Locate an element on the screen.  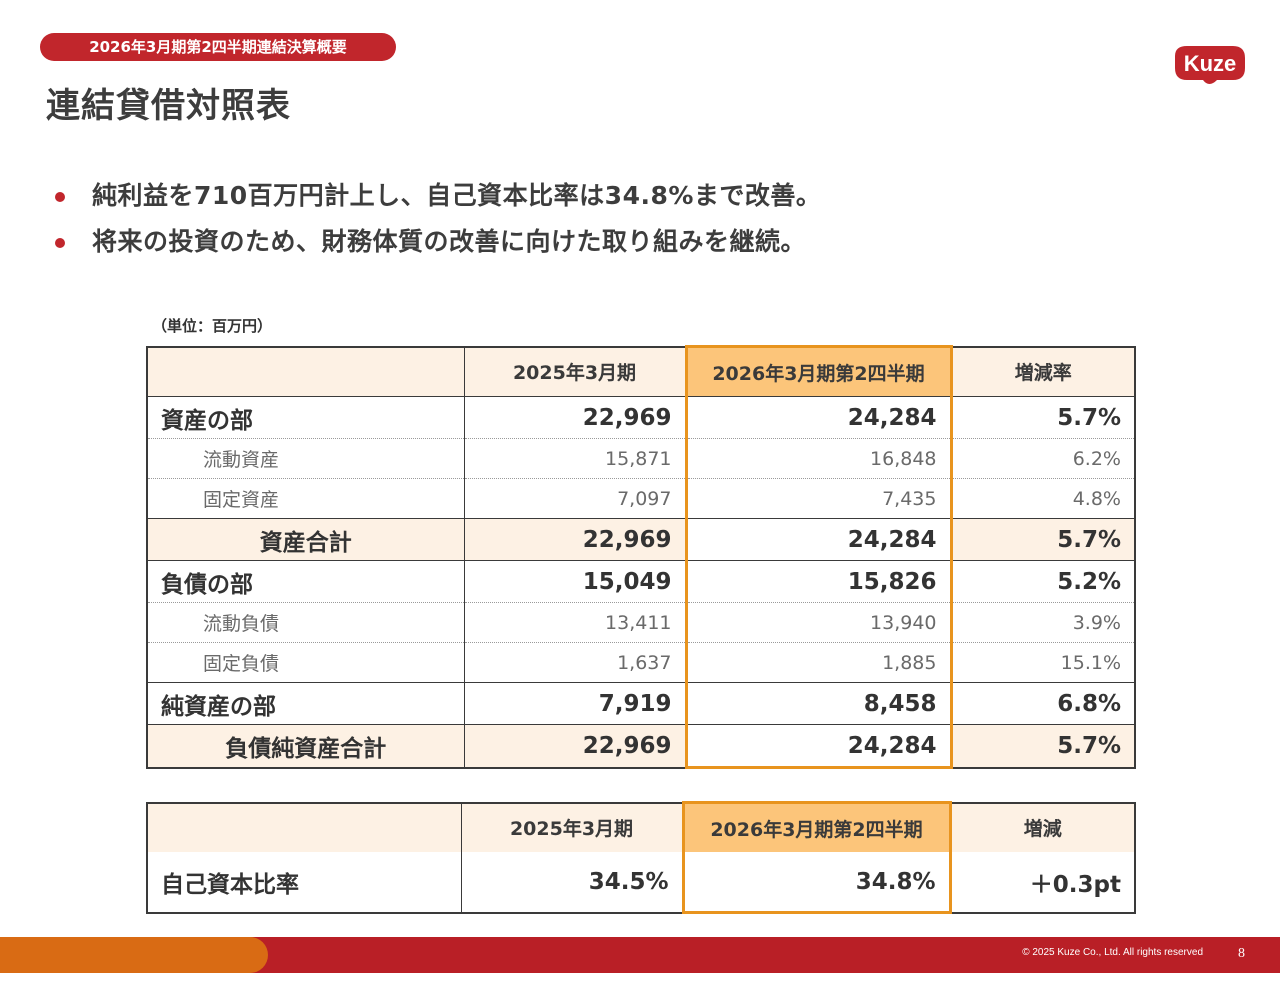
cell-current: 34.8% is located at coordinates (816, 883).